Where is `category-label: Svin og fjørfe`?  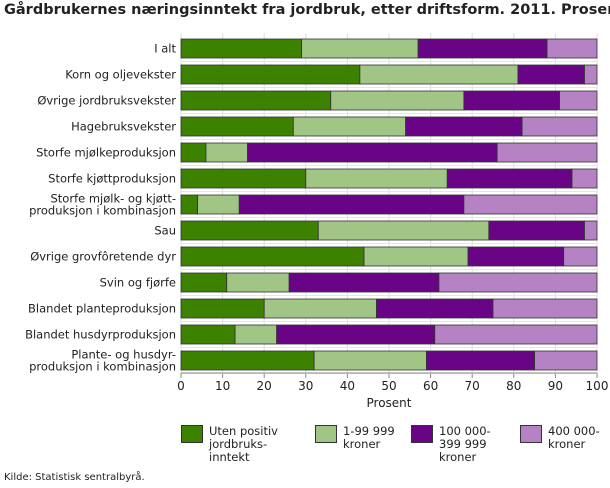 category-label: Svin og fjørfe is located at coordinates (138, 283).